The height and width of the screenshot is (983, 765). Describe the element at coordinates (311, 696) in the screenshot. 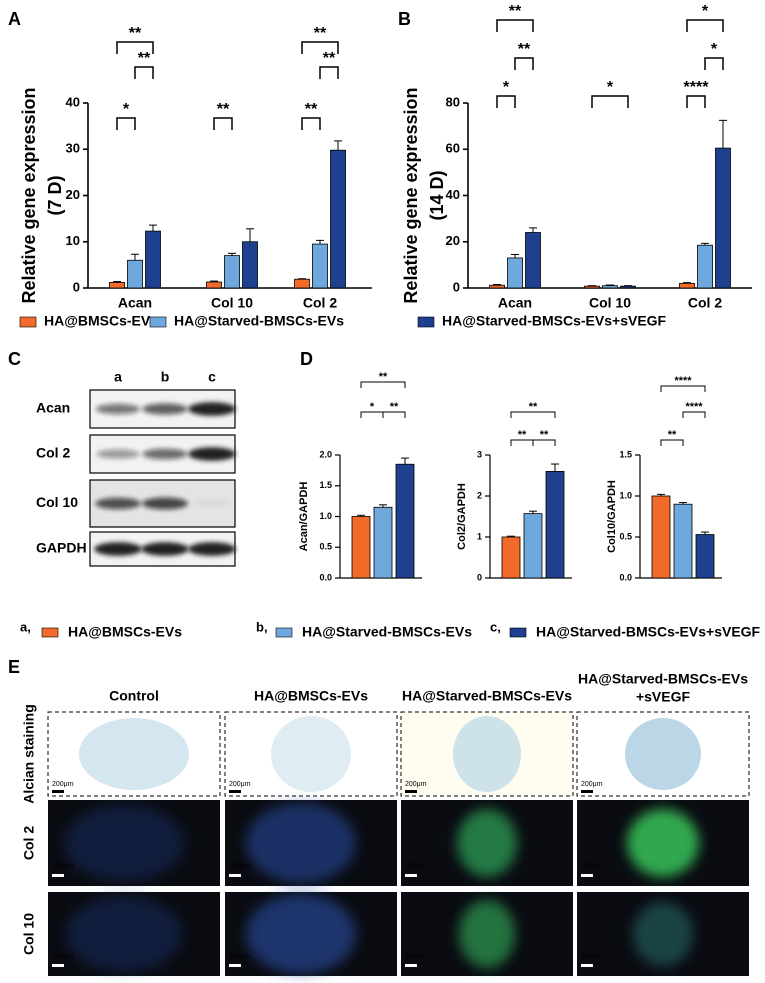

I see `column-header: HA@BMSCs-EVs` at that location.